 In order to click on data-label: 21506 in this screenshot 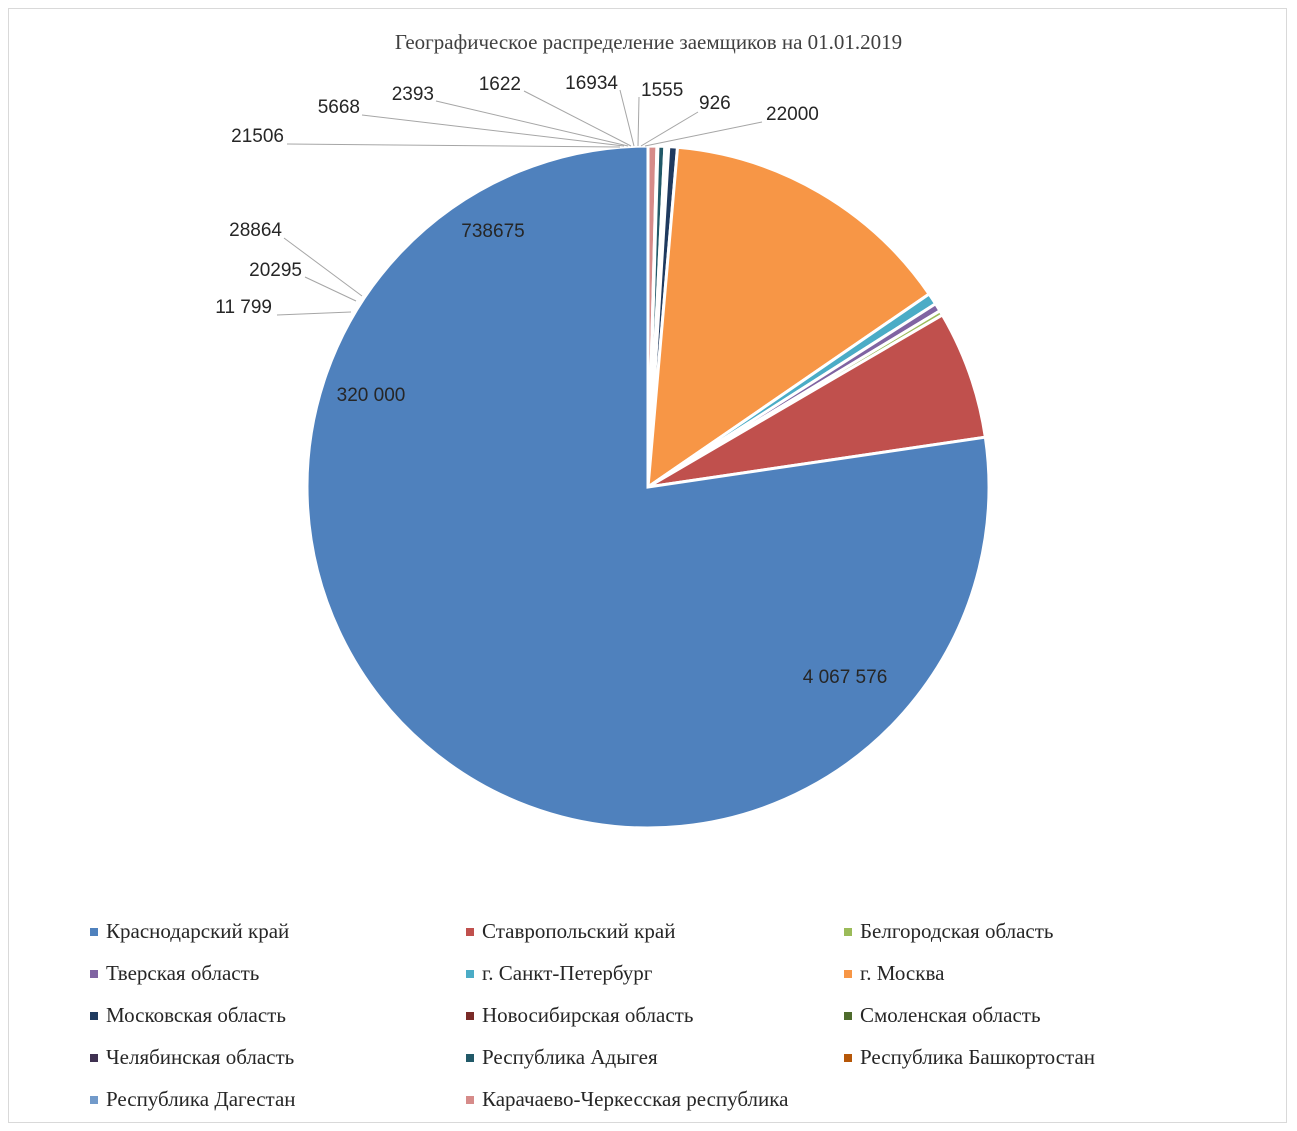, I will do `click(257, 136)`.